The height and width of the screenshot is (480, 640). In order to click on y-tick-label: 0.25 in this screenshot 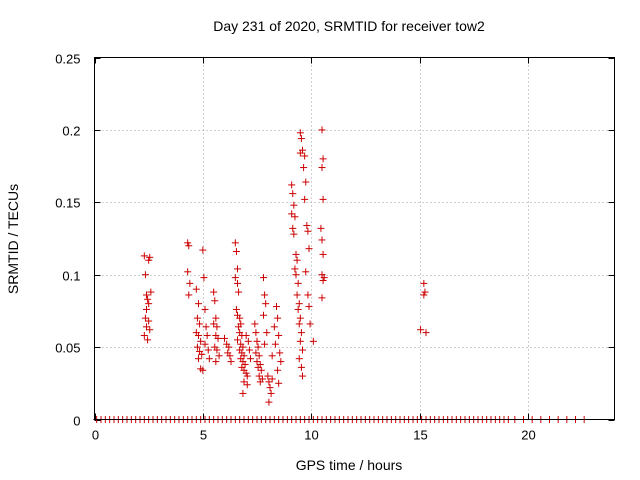, I will do `click(67, 59)`.